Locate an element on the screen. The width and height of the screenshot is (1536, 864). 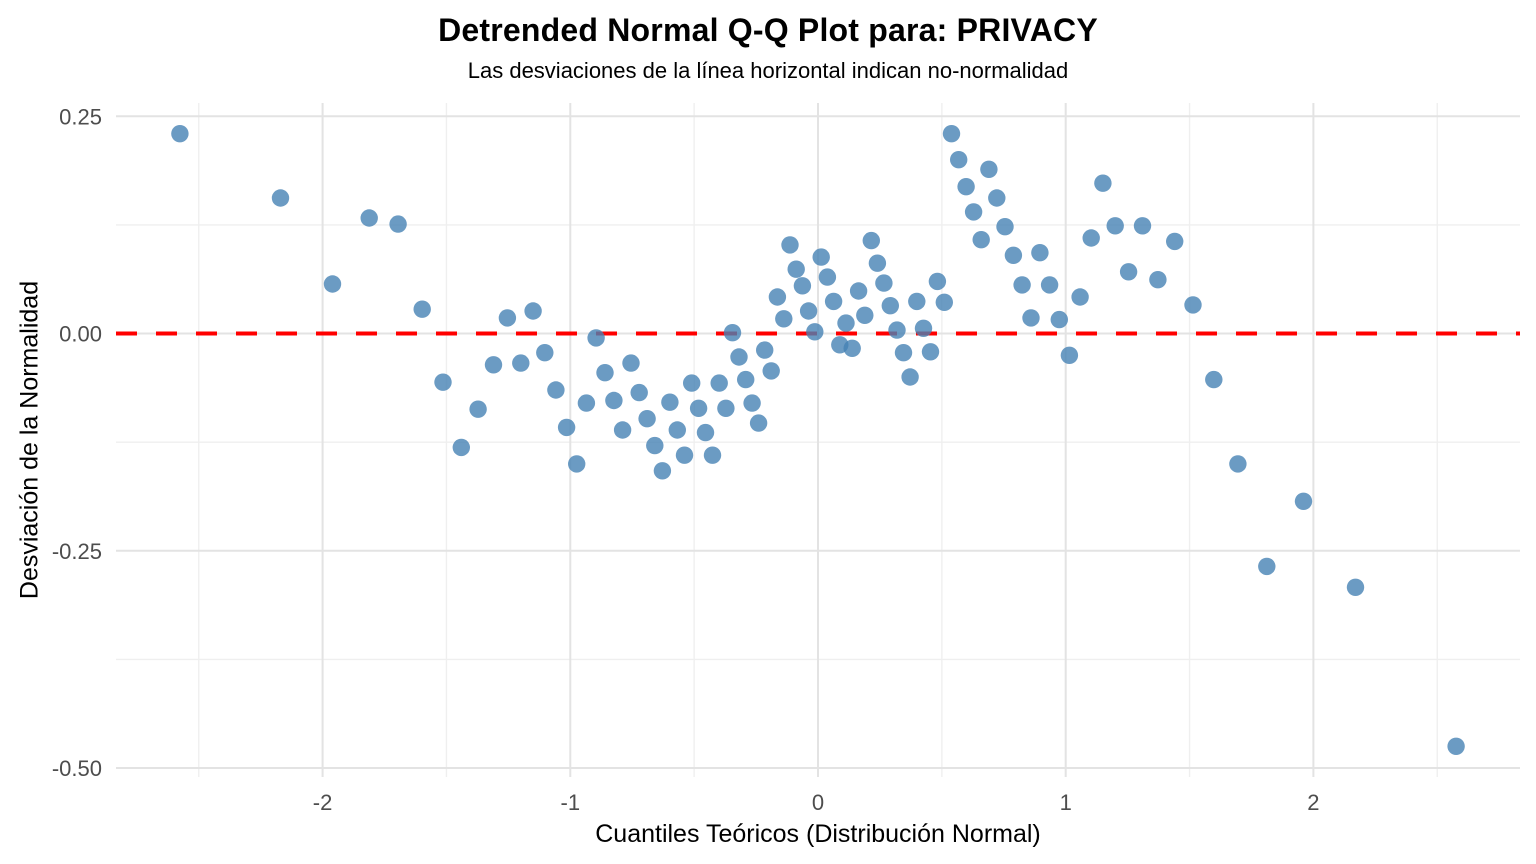
x-axis-tick-labels: -2 -1 0 1 2 is located at coordinates (816, 802).